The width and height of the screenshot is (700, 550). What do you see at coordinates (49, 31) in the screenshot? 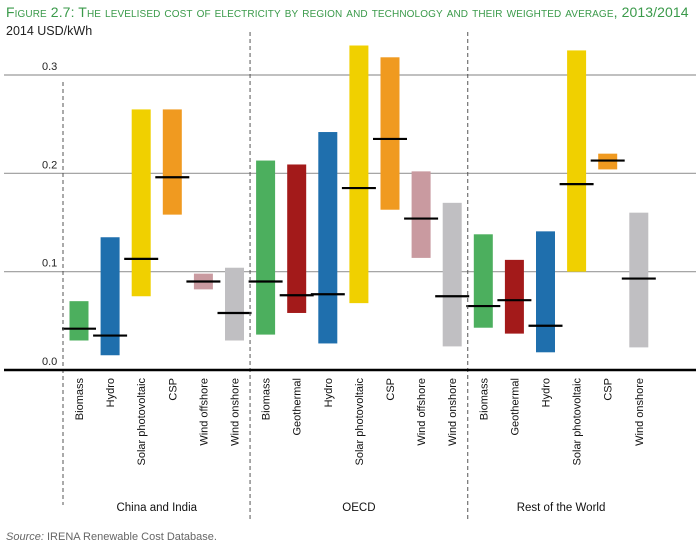
I see `y-axis-label: 2014 USD/kWh` at bounding box center [49, 31].